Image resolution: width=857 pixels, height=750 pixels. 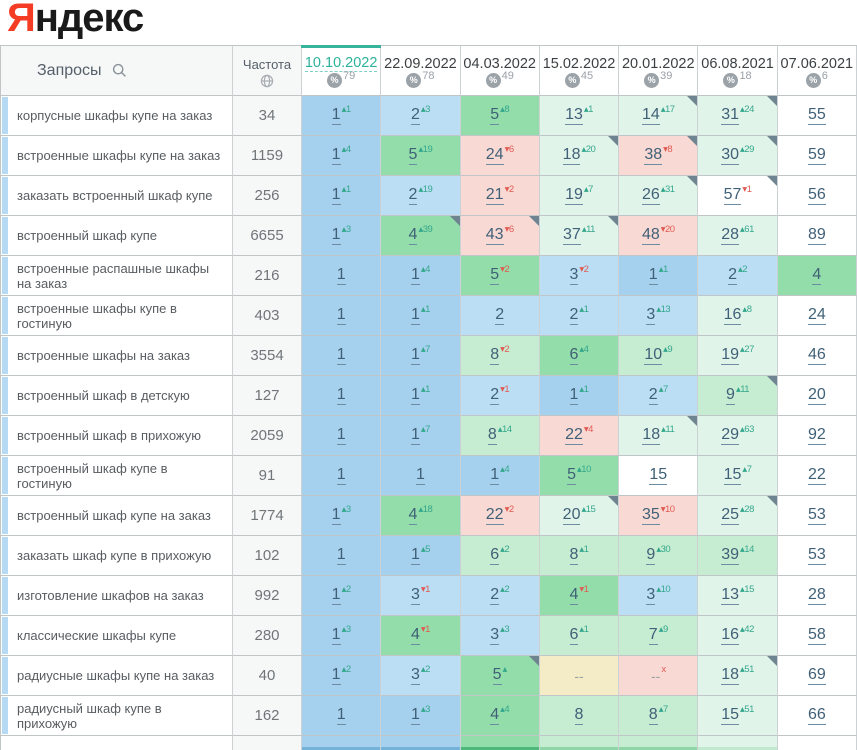 What do you see at coordinates (117, 116) in the screenshot?
I see `query-cell: корпусные шкафы купе на заказ` at bounding box center [117, 116].